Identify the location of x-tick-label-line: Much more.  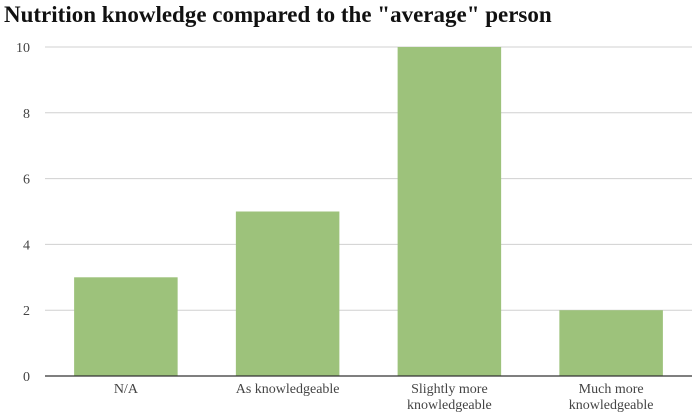
(611, 389).